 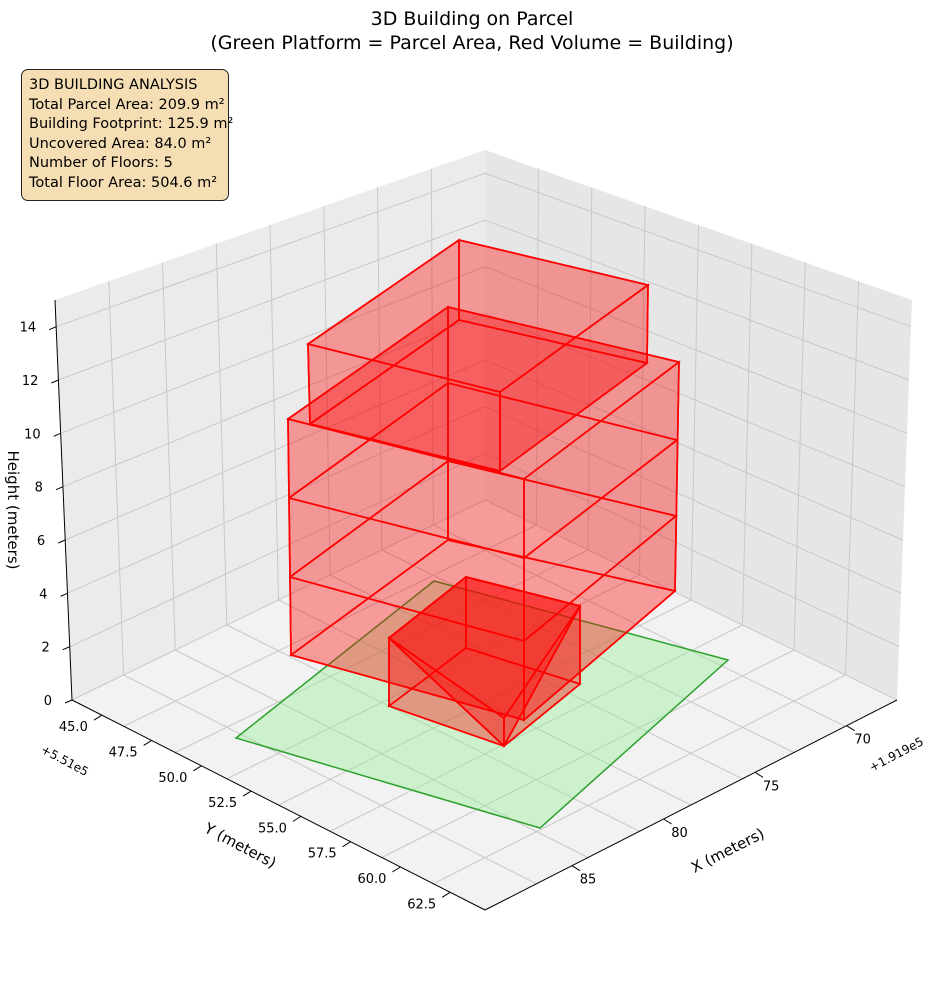 What do you see at coordinates (28, 328) in the screenshot?
I see `z-tick-label: 14` at bounding box center [28, 328].